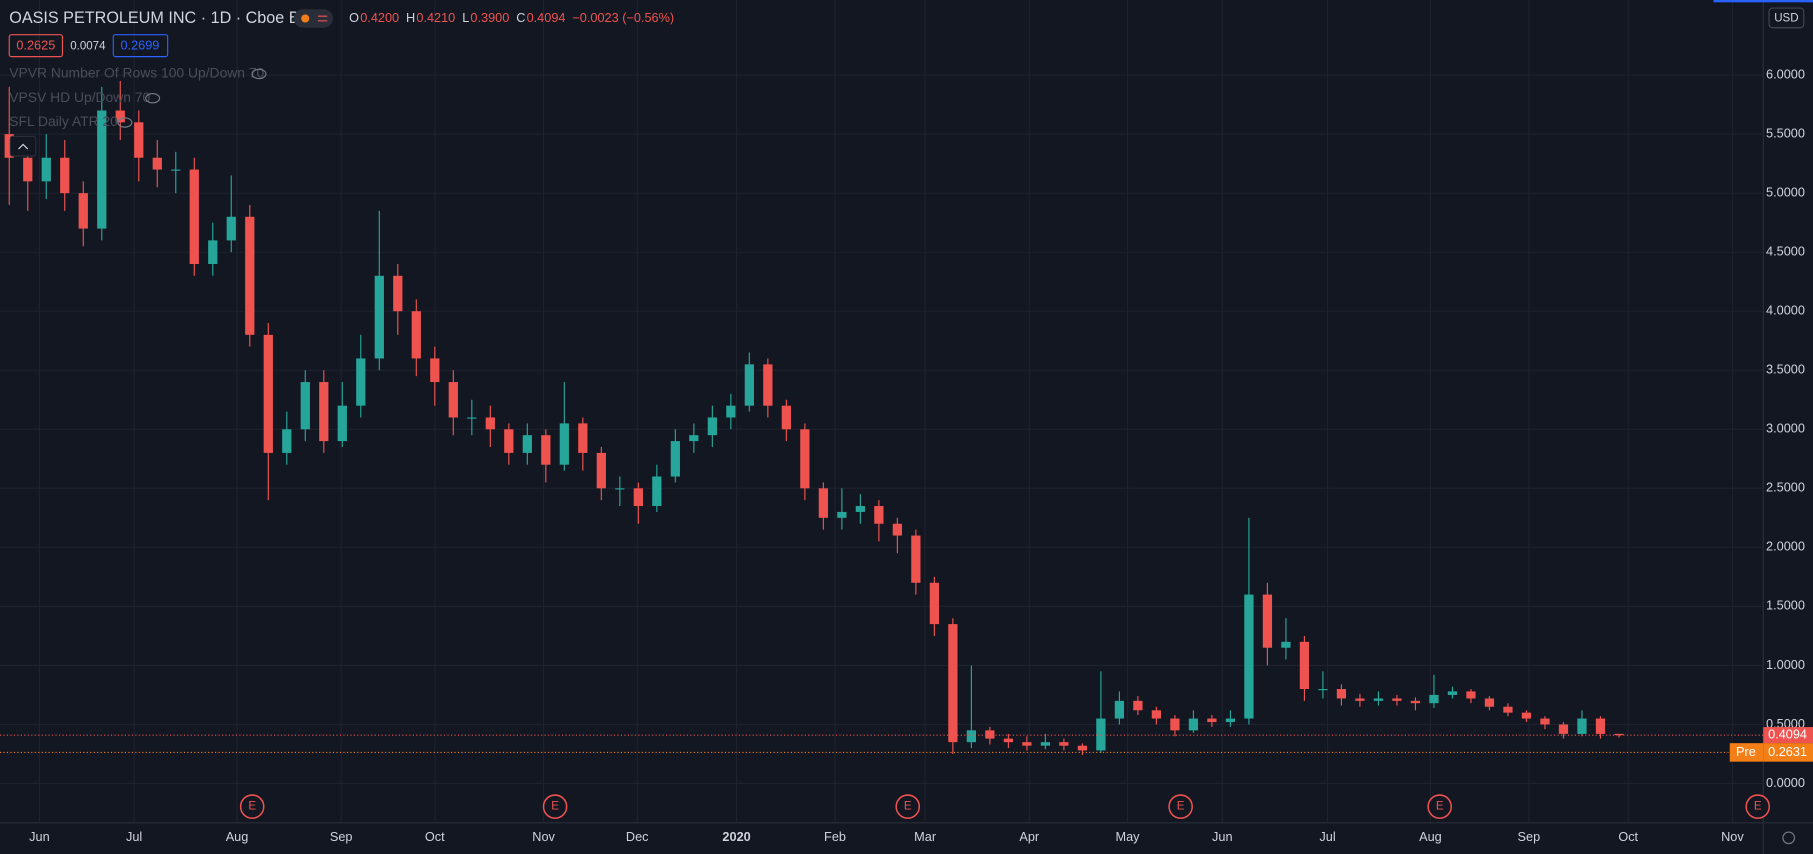  I want to click on x-tick-label: Sep, so click(1529, 836).